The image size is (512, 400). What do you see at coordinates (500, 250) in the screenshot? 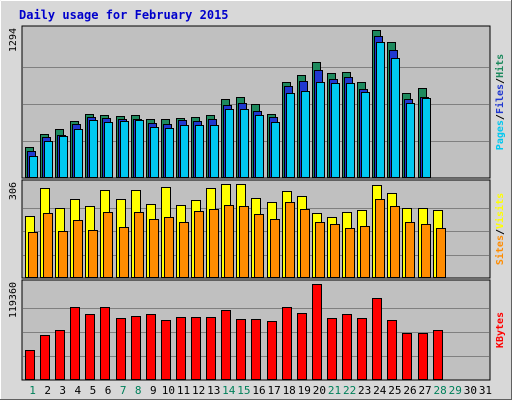
I see `side-label-middle-part-0: Sites` at bounding box center [500, 250].